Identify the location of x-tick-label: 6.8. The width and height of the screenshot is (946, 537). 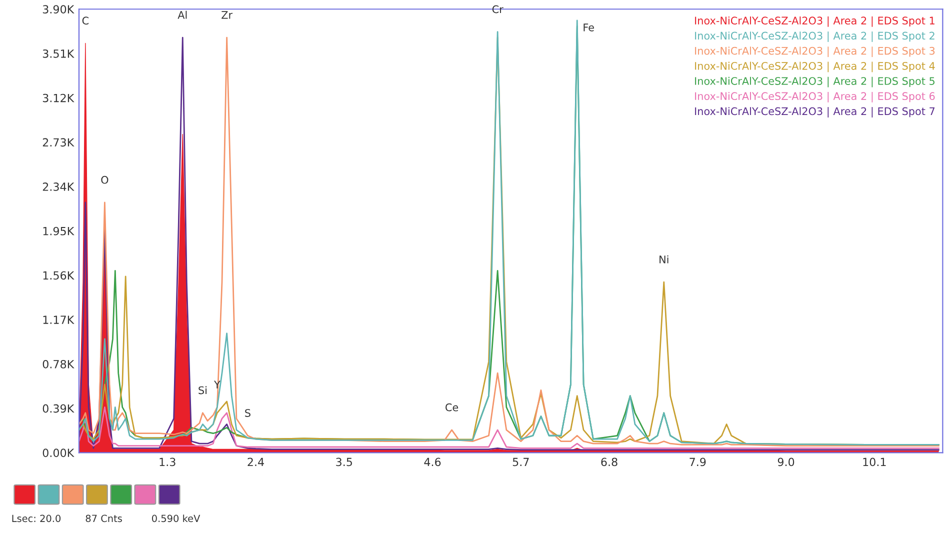
(609, 462).